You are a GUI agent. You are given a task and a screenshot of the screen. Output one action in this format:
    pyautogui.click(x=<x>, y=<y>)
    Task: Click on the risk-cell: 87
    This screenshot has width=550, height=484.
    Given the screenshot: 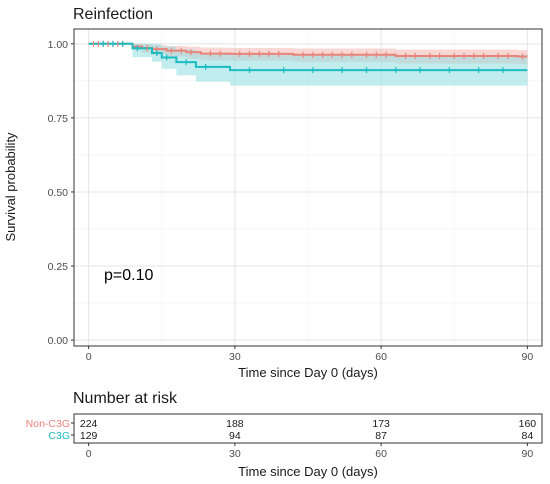 What is the action you would take?
    pyautogui.click(x=381, y=436)
    